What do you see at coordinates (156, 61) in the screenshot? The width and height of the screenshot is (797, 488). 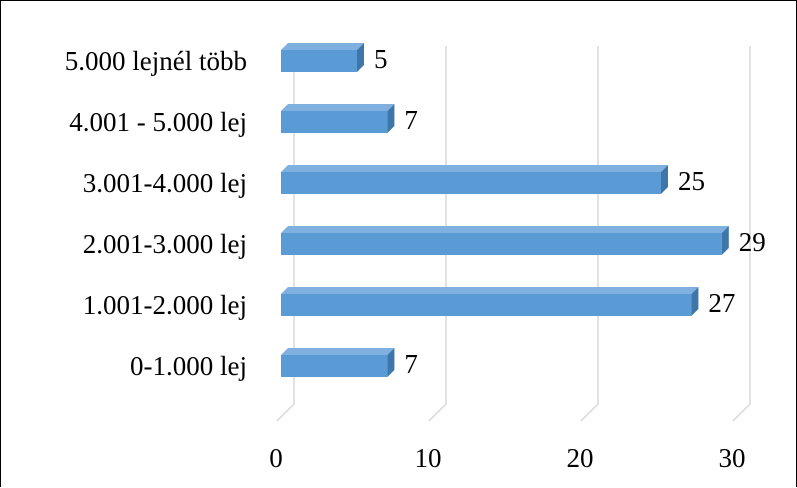 I see `category-label-6: 5.000 lejnél több` at bounding box center [156, 61].